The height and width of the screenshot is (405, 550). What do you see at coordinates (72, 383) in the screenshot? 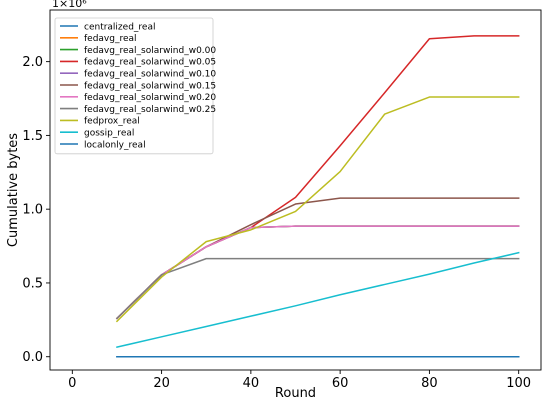
I see `x-tick-label: 0` at bounding box center [72, 383].